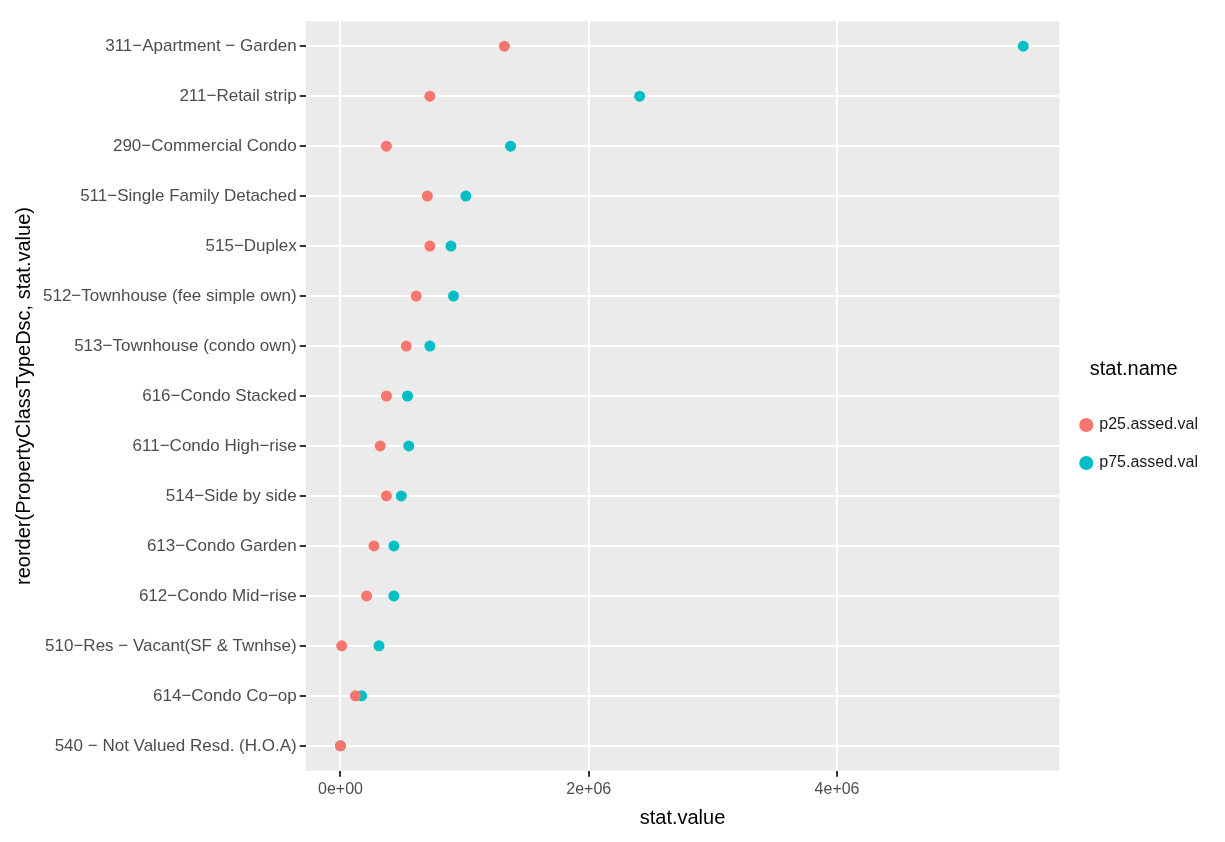 Image resolution: width=1225 pixels, height=842 pixels. I want to click on y-tick-label: 616−Condo Stacked, so click(219, 395).